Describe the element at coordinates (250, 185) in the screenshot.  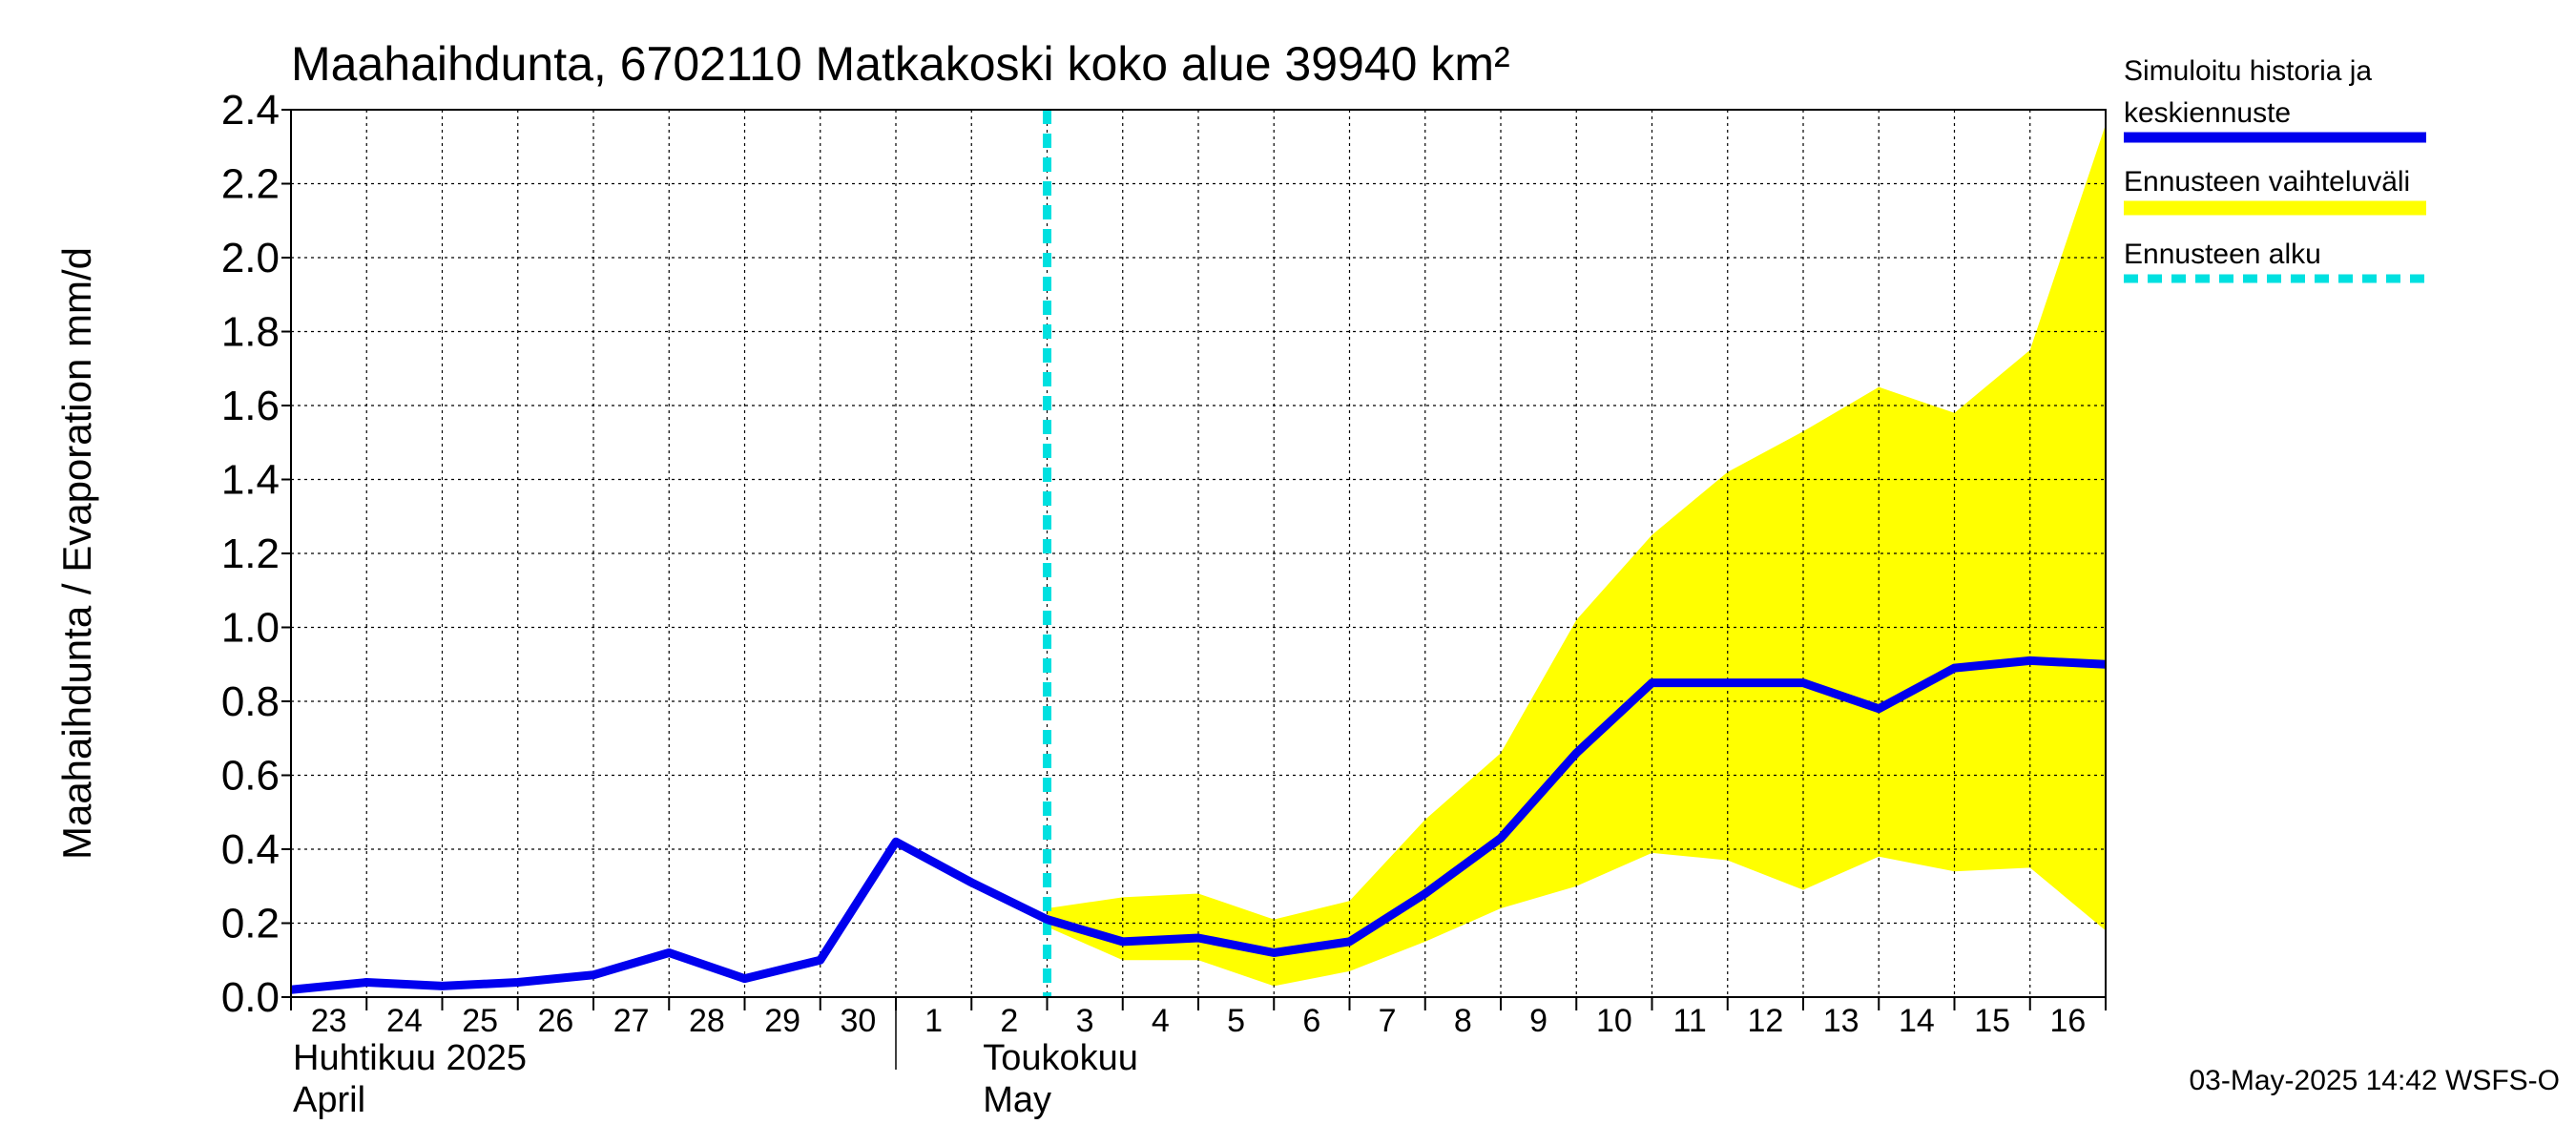
I see `y-tick-label-11: 2.2` at that location.